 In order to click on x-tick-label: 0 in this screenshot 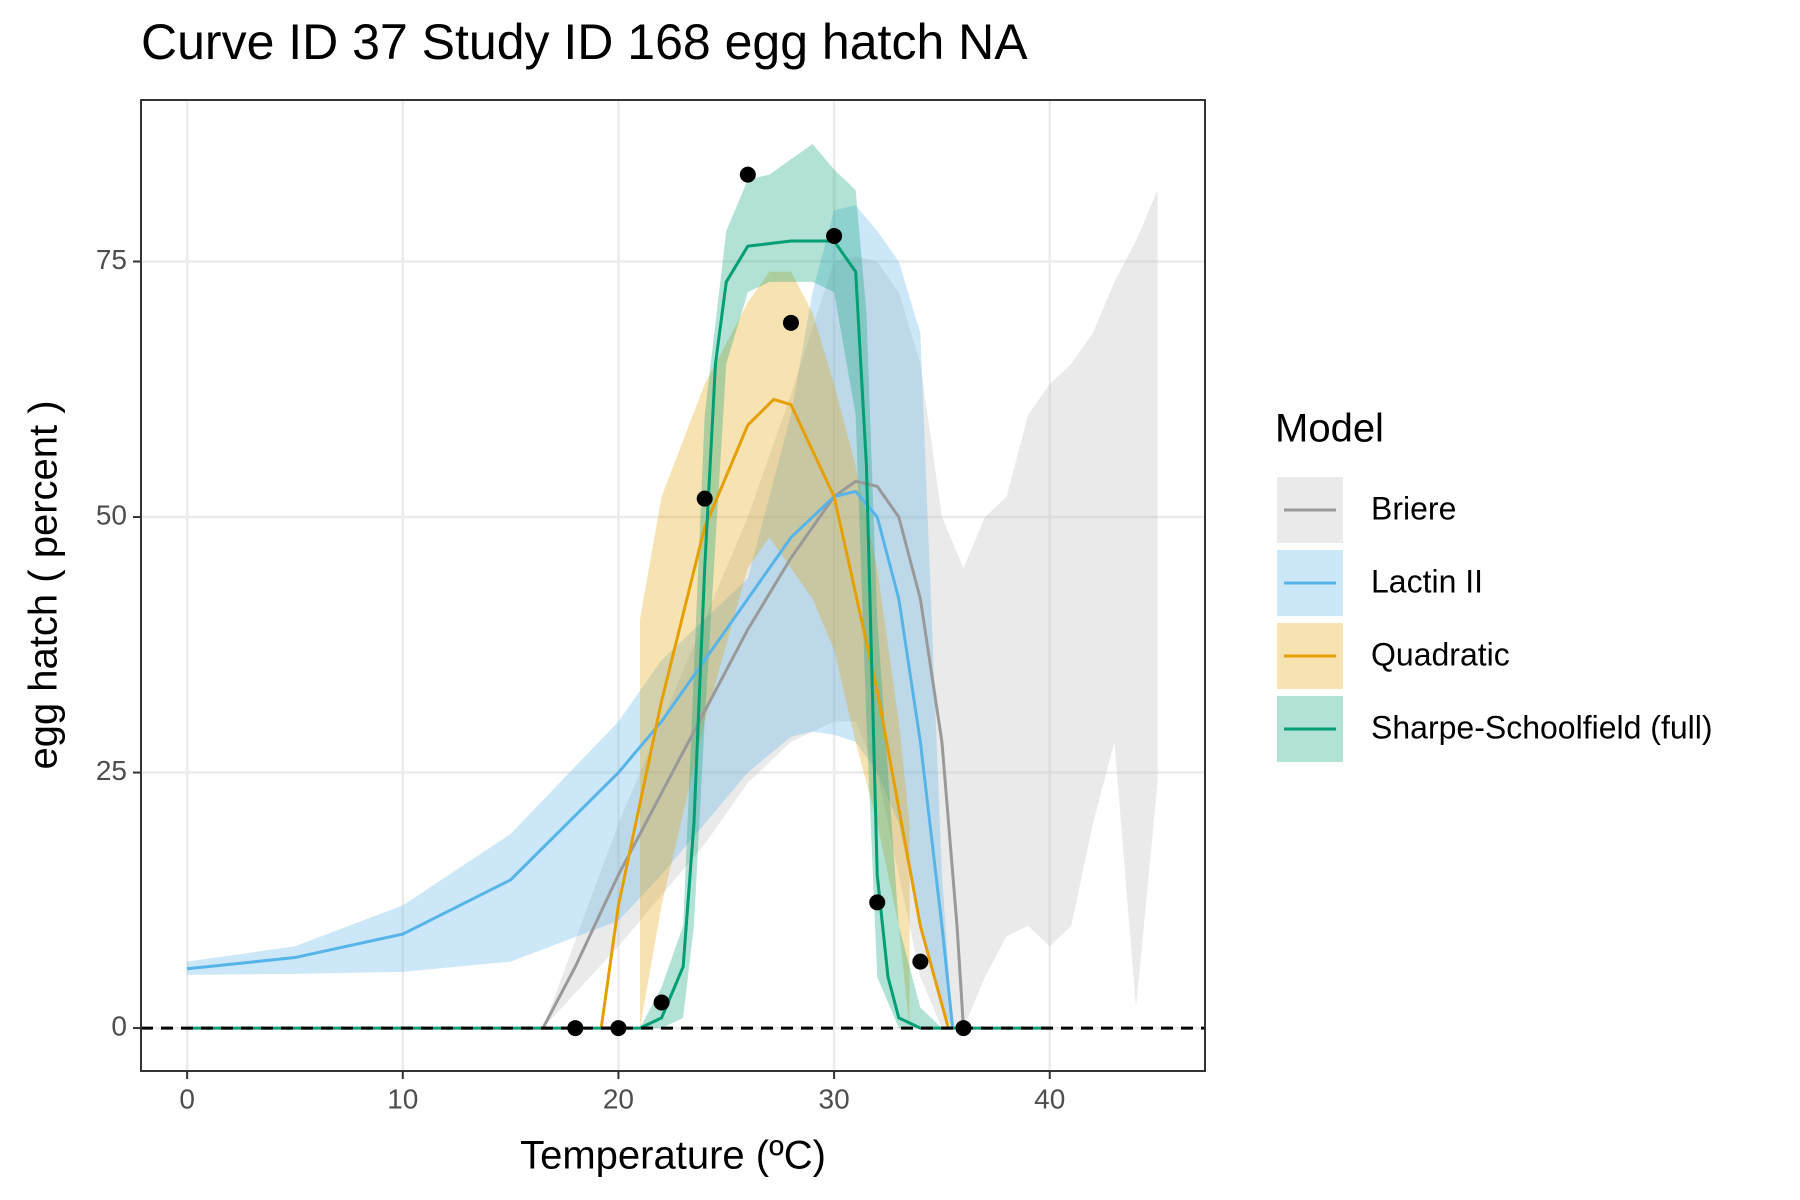, I will do `click(187, 1098)`.